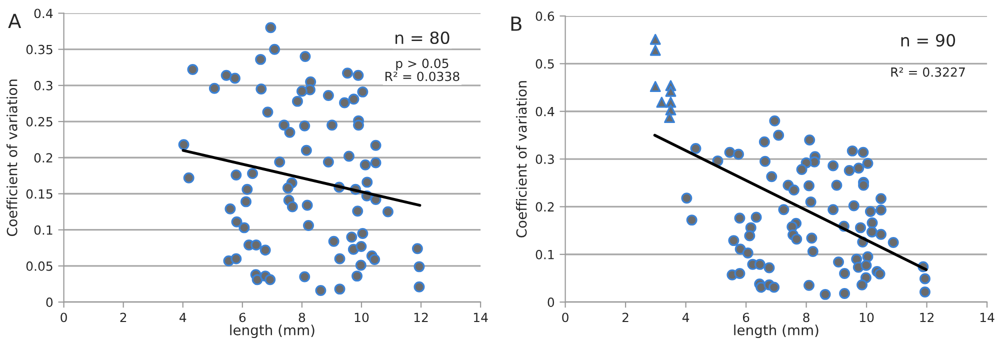  What do you see at coordinates (15, 21) in the screenshot?
I see `chart-title: A` at bounding box center [15, 21].